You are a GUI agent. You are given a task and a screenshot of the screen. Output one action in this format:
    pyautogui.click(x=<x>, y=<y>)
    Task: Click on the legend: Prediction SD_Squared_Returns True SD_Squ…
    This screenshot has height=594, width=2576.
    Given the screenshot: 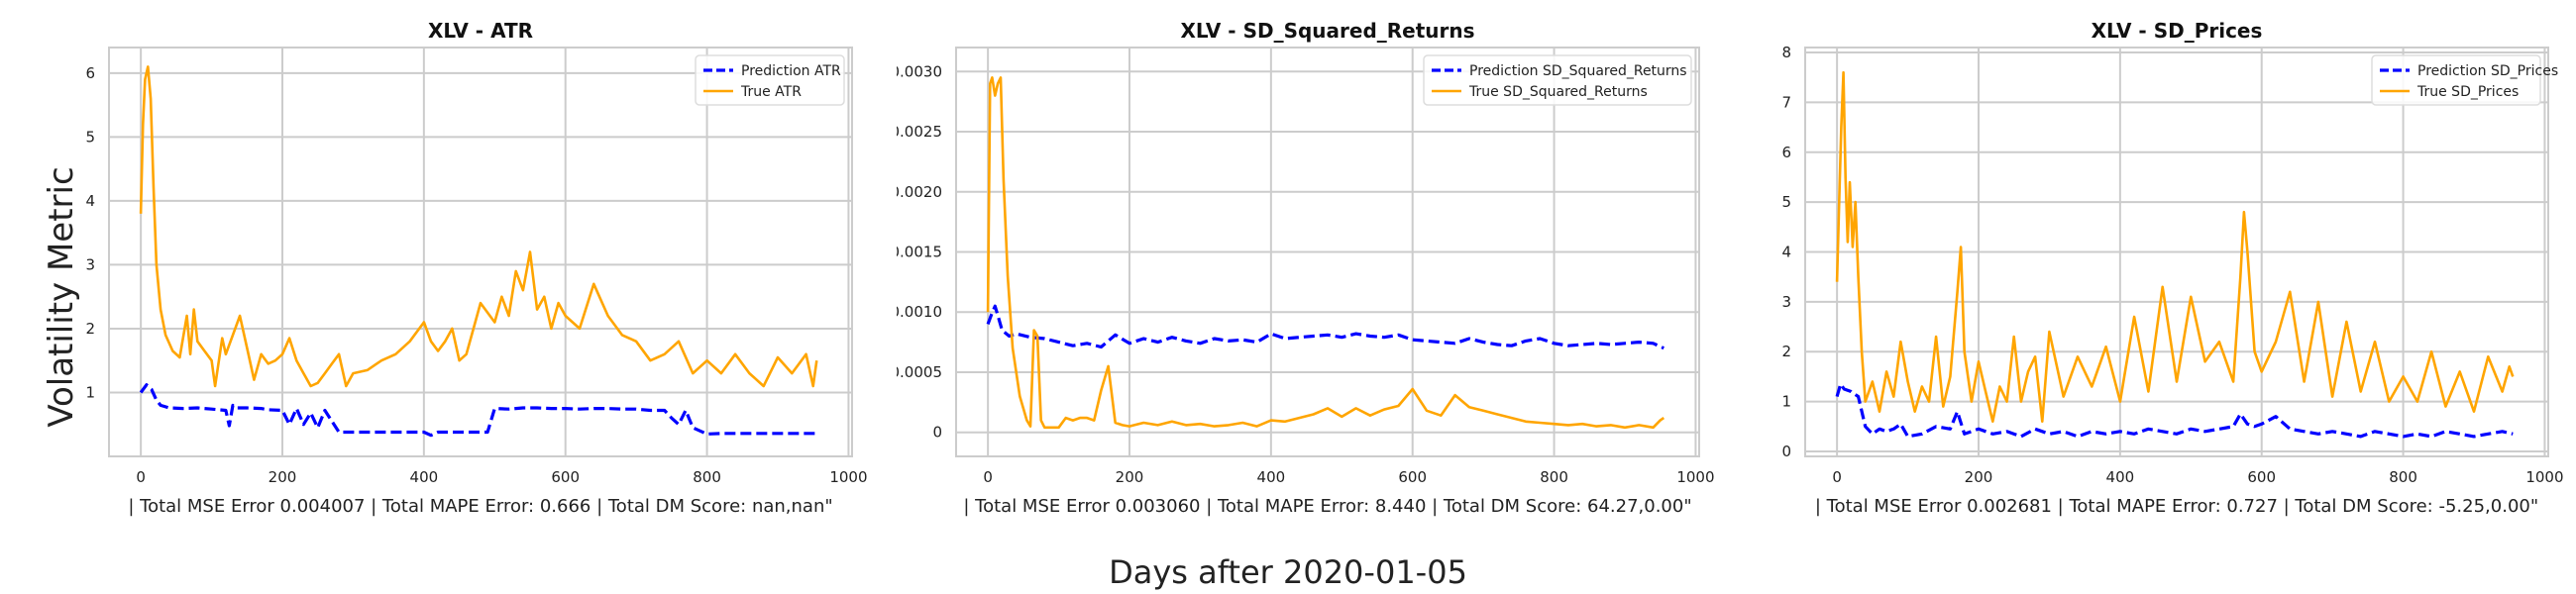 What is the action you would take?
    pyautogui.click(x=1557, y=80)
    